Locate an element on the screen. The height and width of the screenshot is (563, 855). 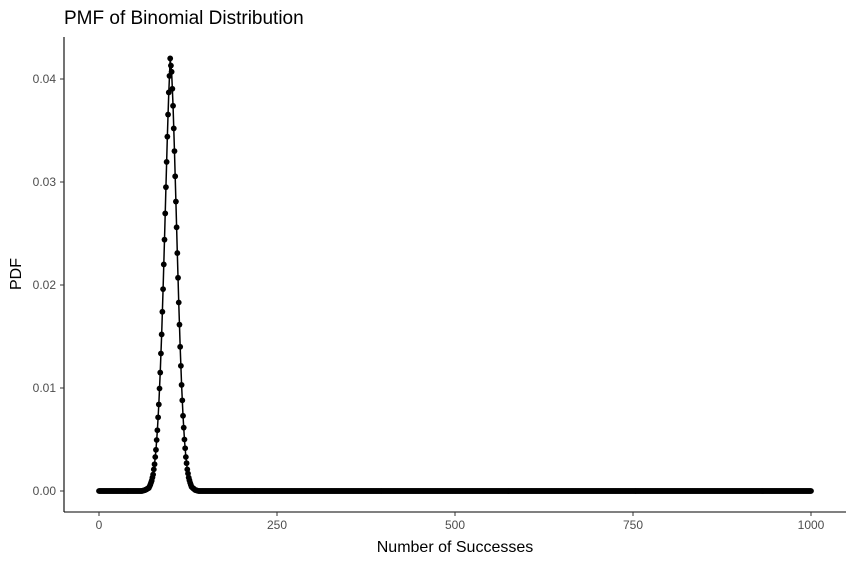
x-axis-title: Number of Successes is located at coordinates (455, 547).